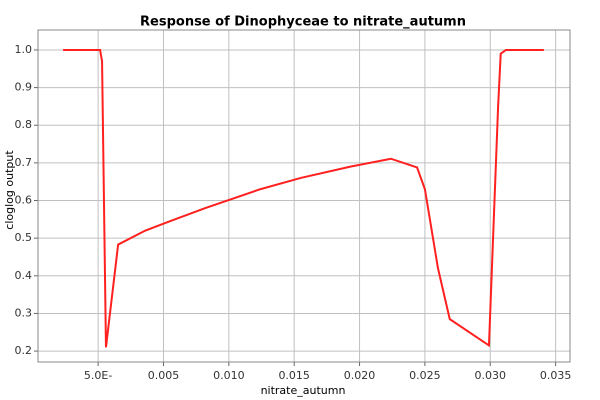  What do you see at coordinates (24, 350) in the screenshot?
I see `y-tick-label: 0.2` at bounding box center [24, 350].